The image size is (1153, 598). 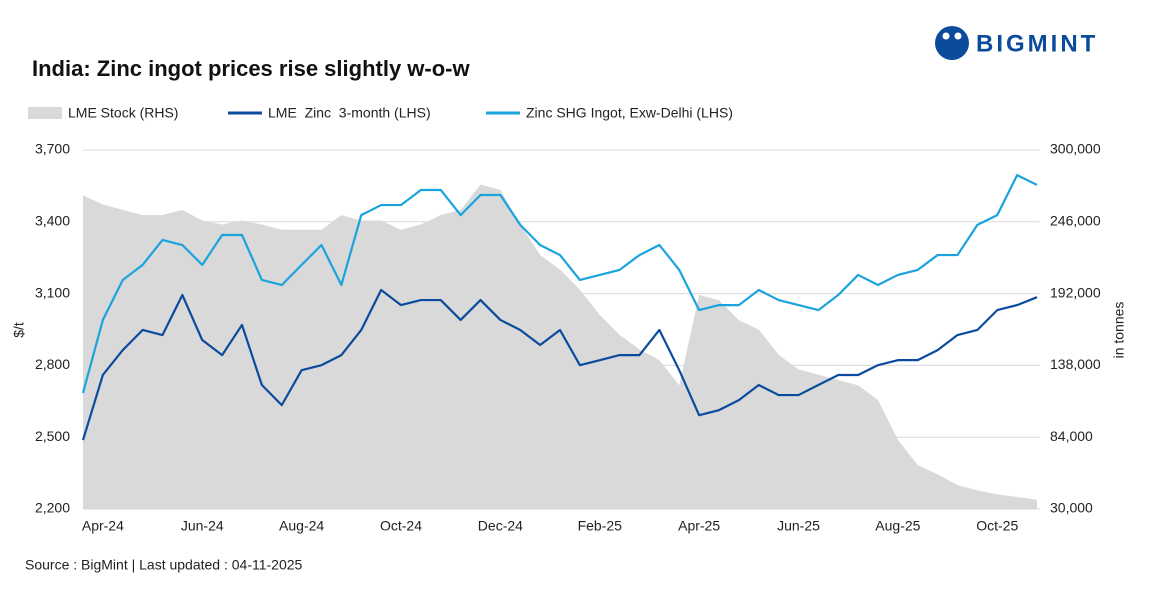 I want to click on y2-tick-label: 246,000, so click(x=1075, y=221).